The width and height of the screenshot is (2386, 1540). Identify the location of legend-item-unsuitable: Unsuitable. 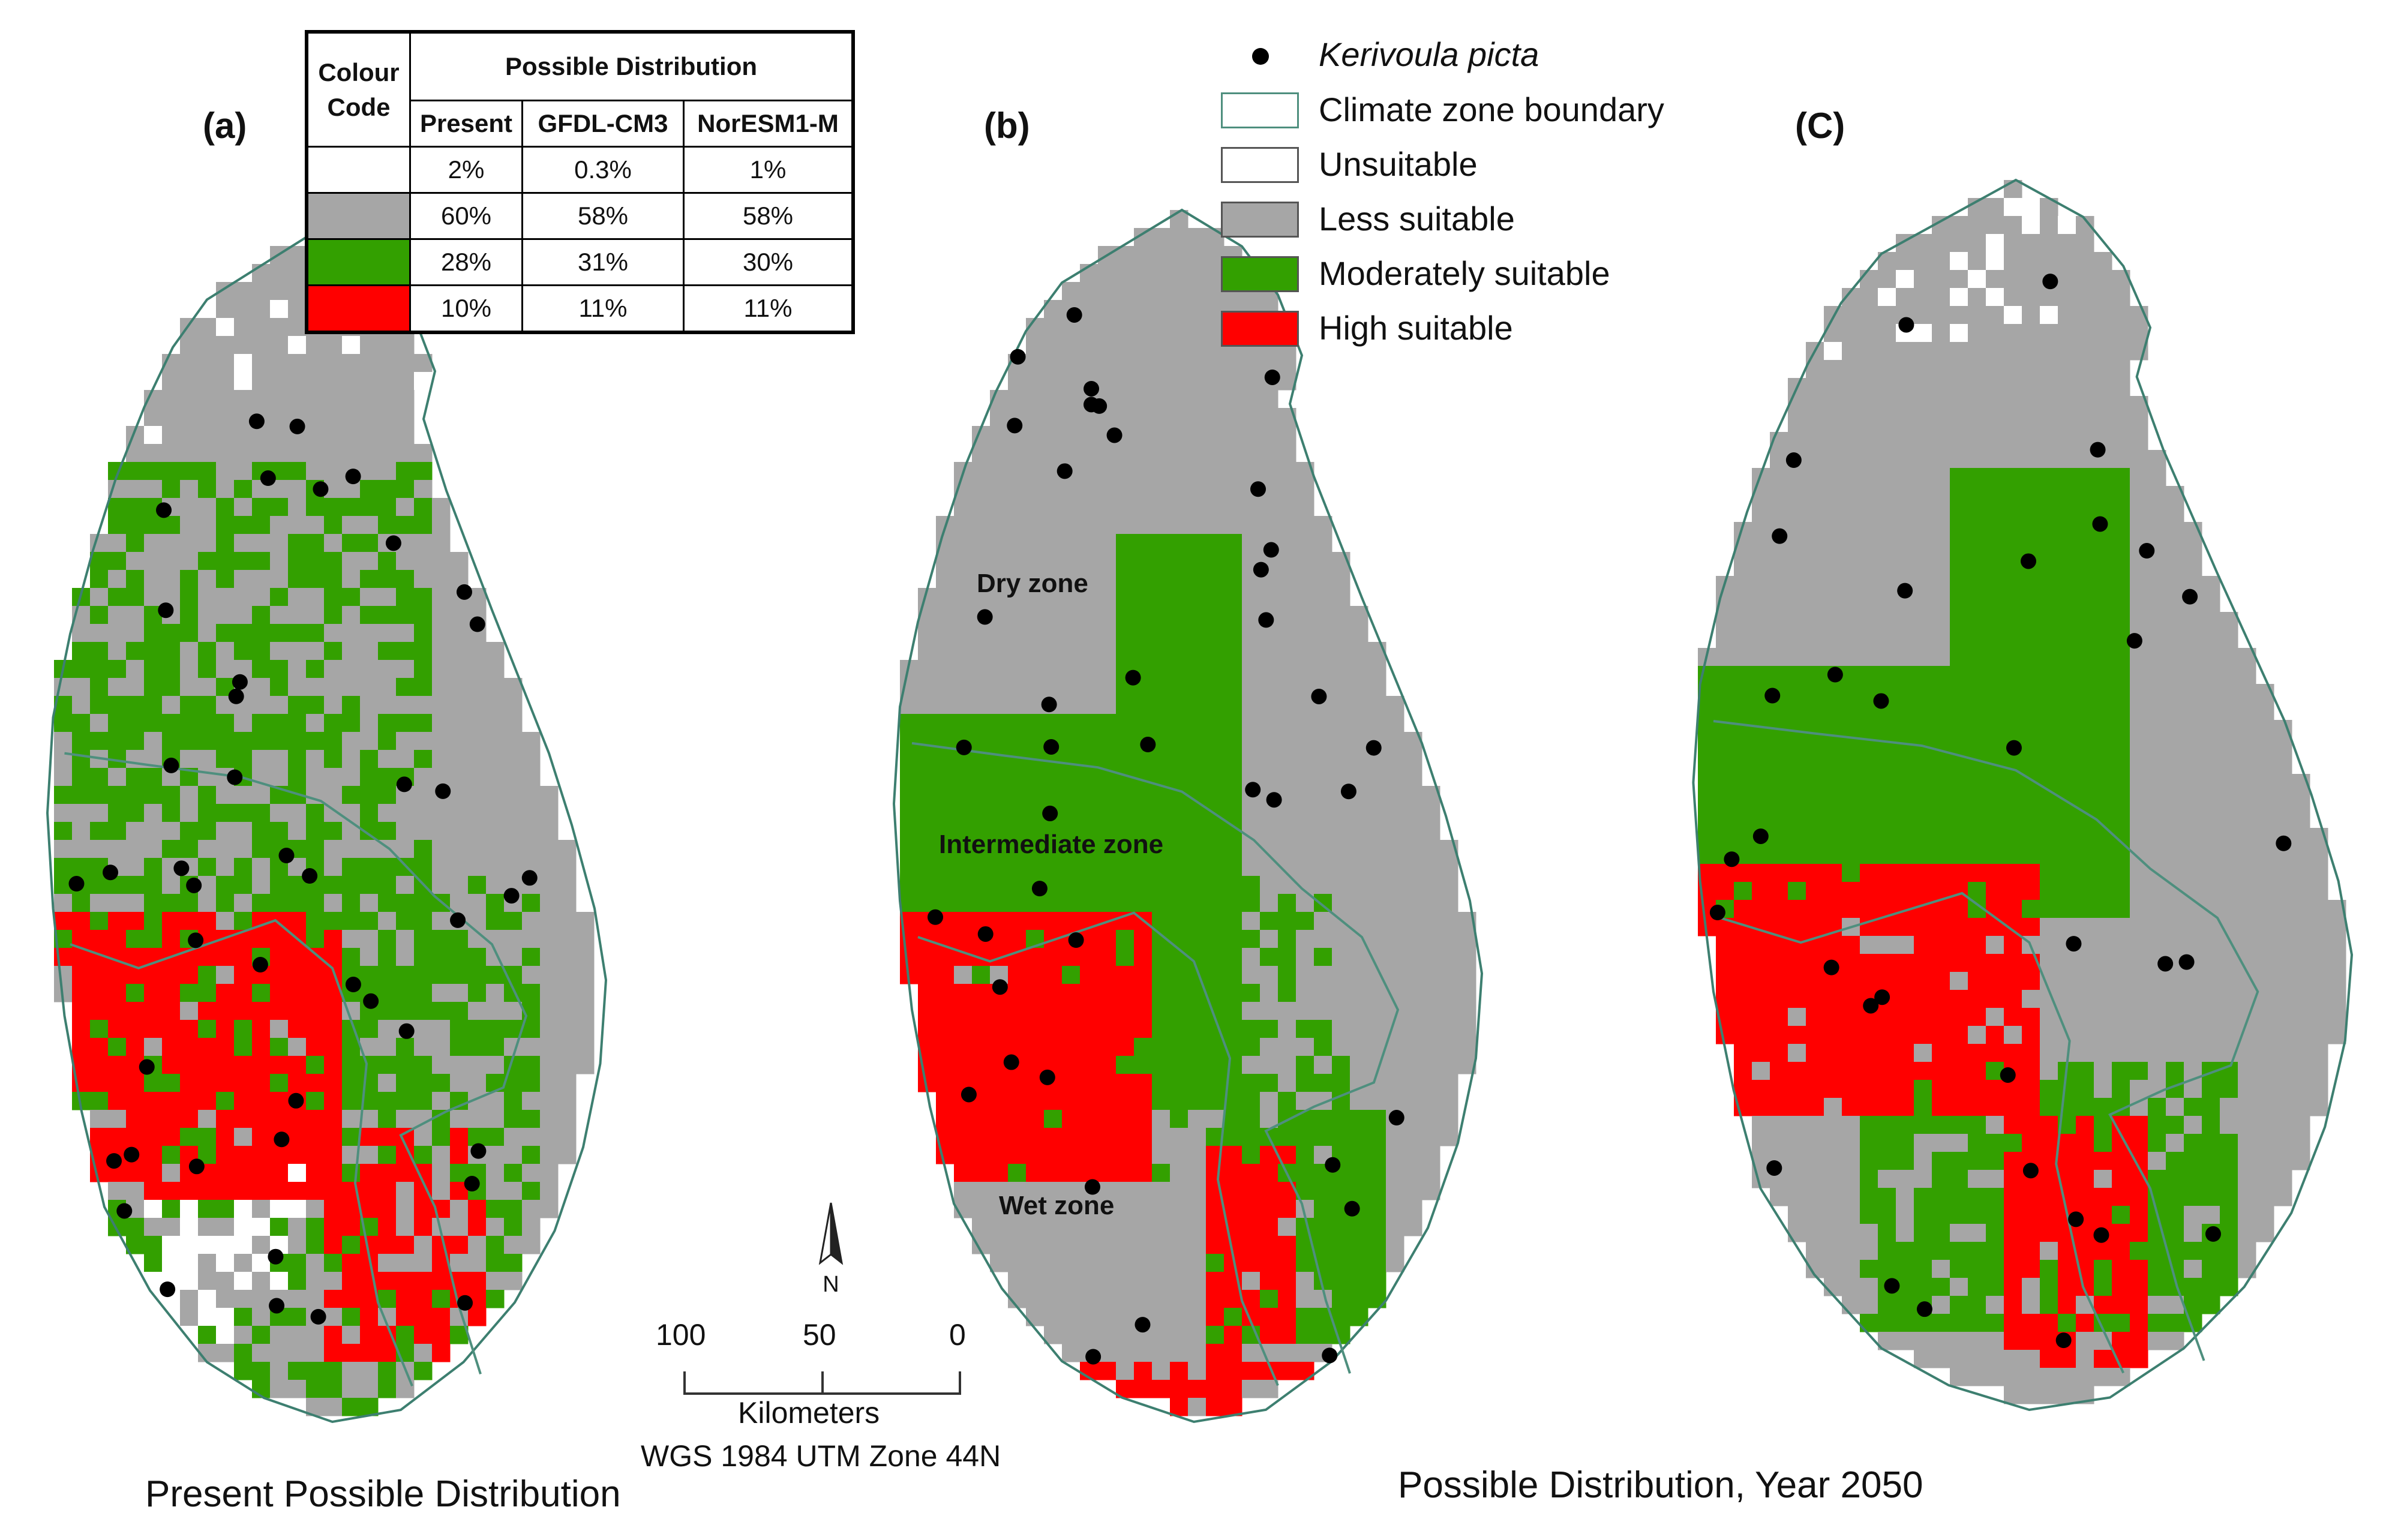
(1491, 167).